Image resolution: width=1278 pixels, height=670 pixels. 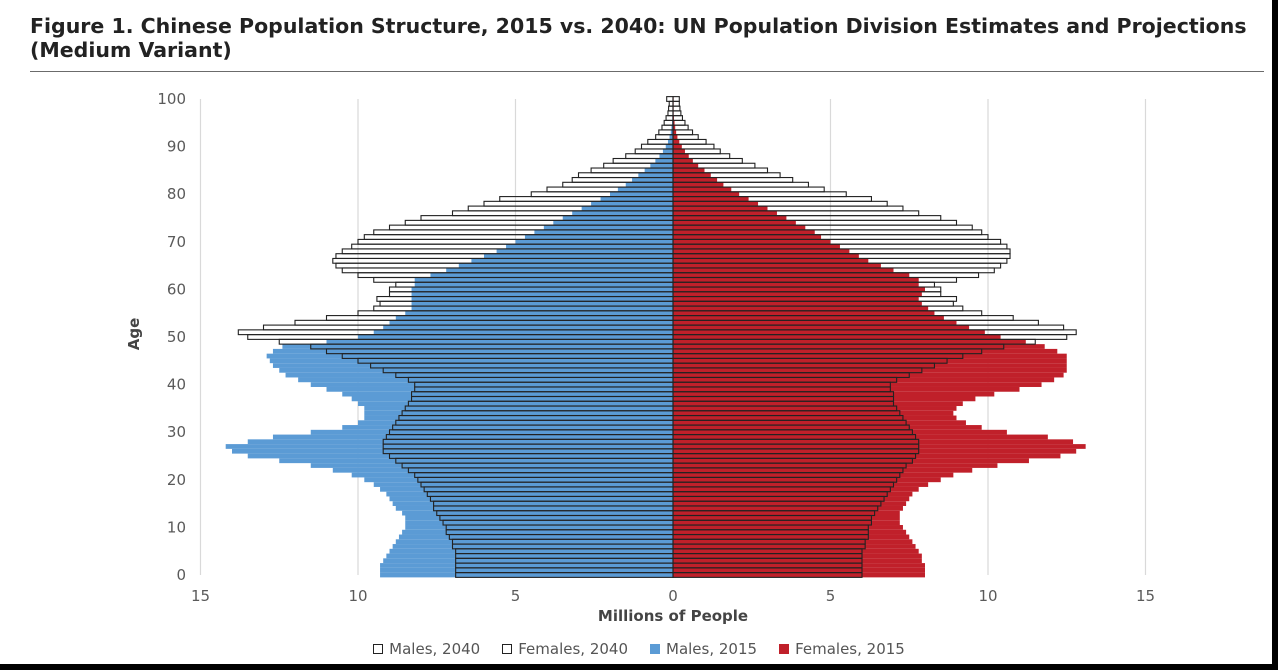 What do you see at coordinates (507, 649) in the screenshot?
I see `legend-swatch` at bounding box center [507, 649].